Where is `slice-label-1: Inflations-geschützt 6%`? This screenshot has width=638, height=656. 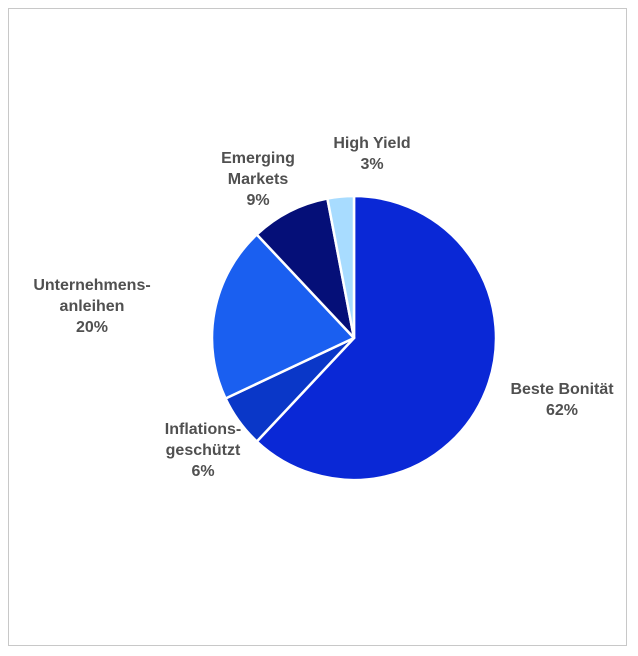 slice-label-1: Inflations-geschützt 6% is located at coordinates (203, 450).